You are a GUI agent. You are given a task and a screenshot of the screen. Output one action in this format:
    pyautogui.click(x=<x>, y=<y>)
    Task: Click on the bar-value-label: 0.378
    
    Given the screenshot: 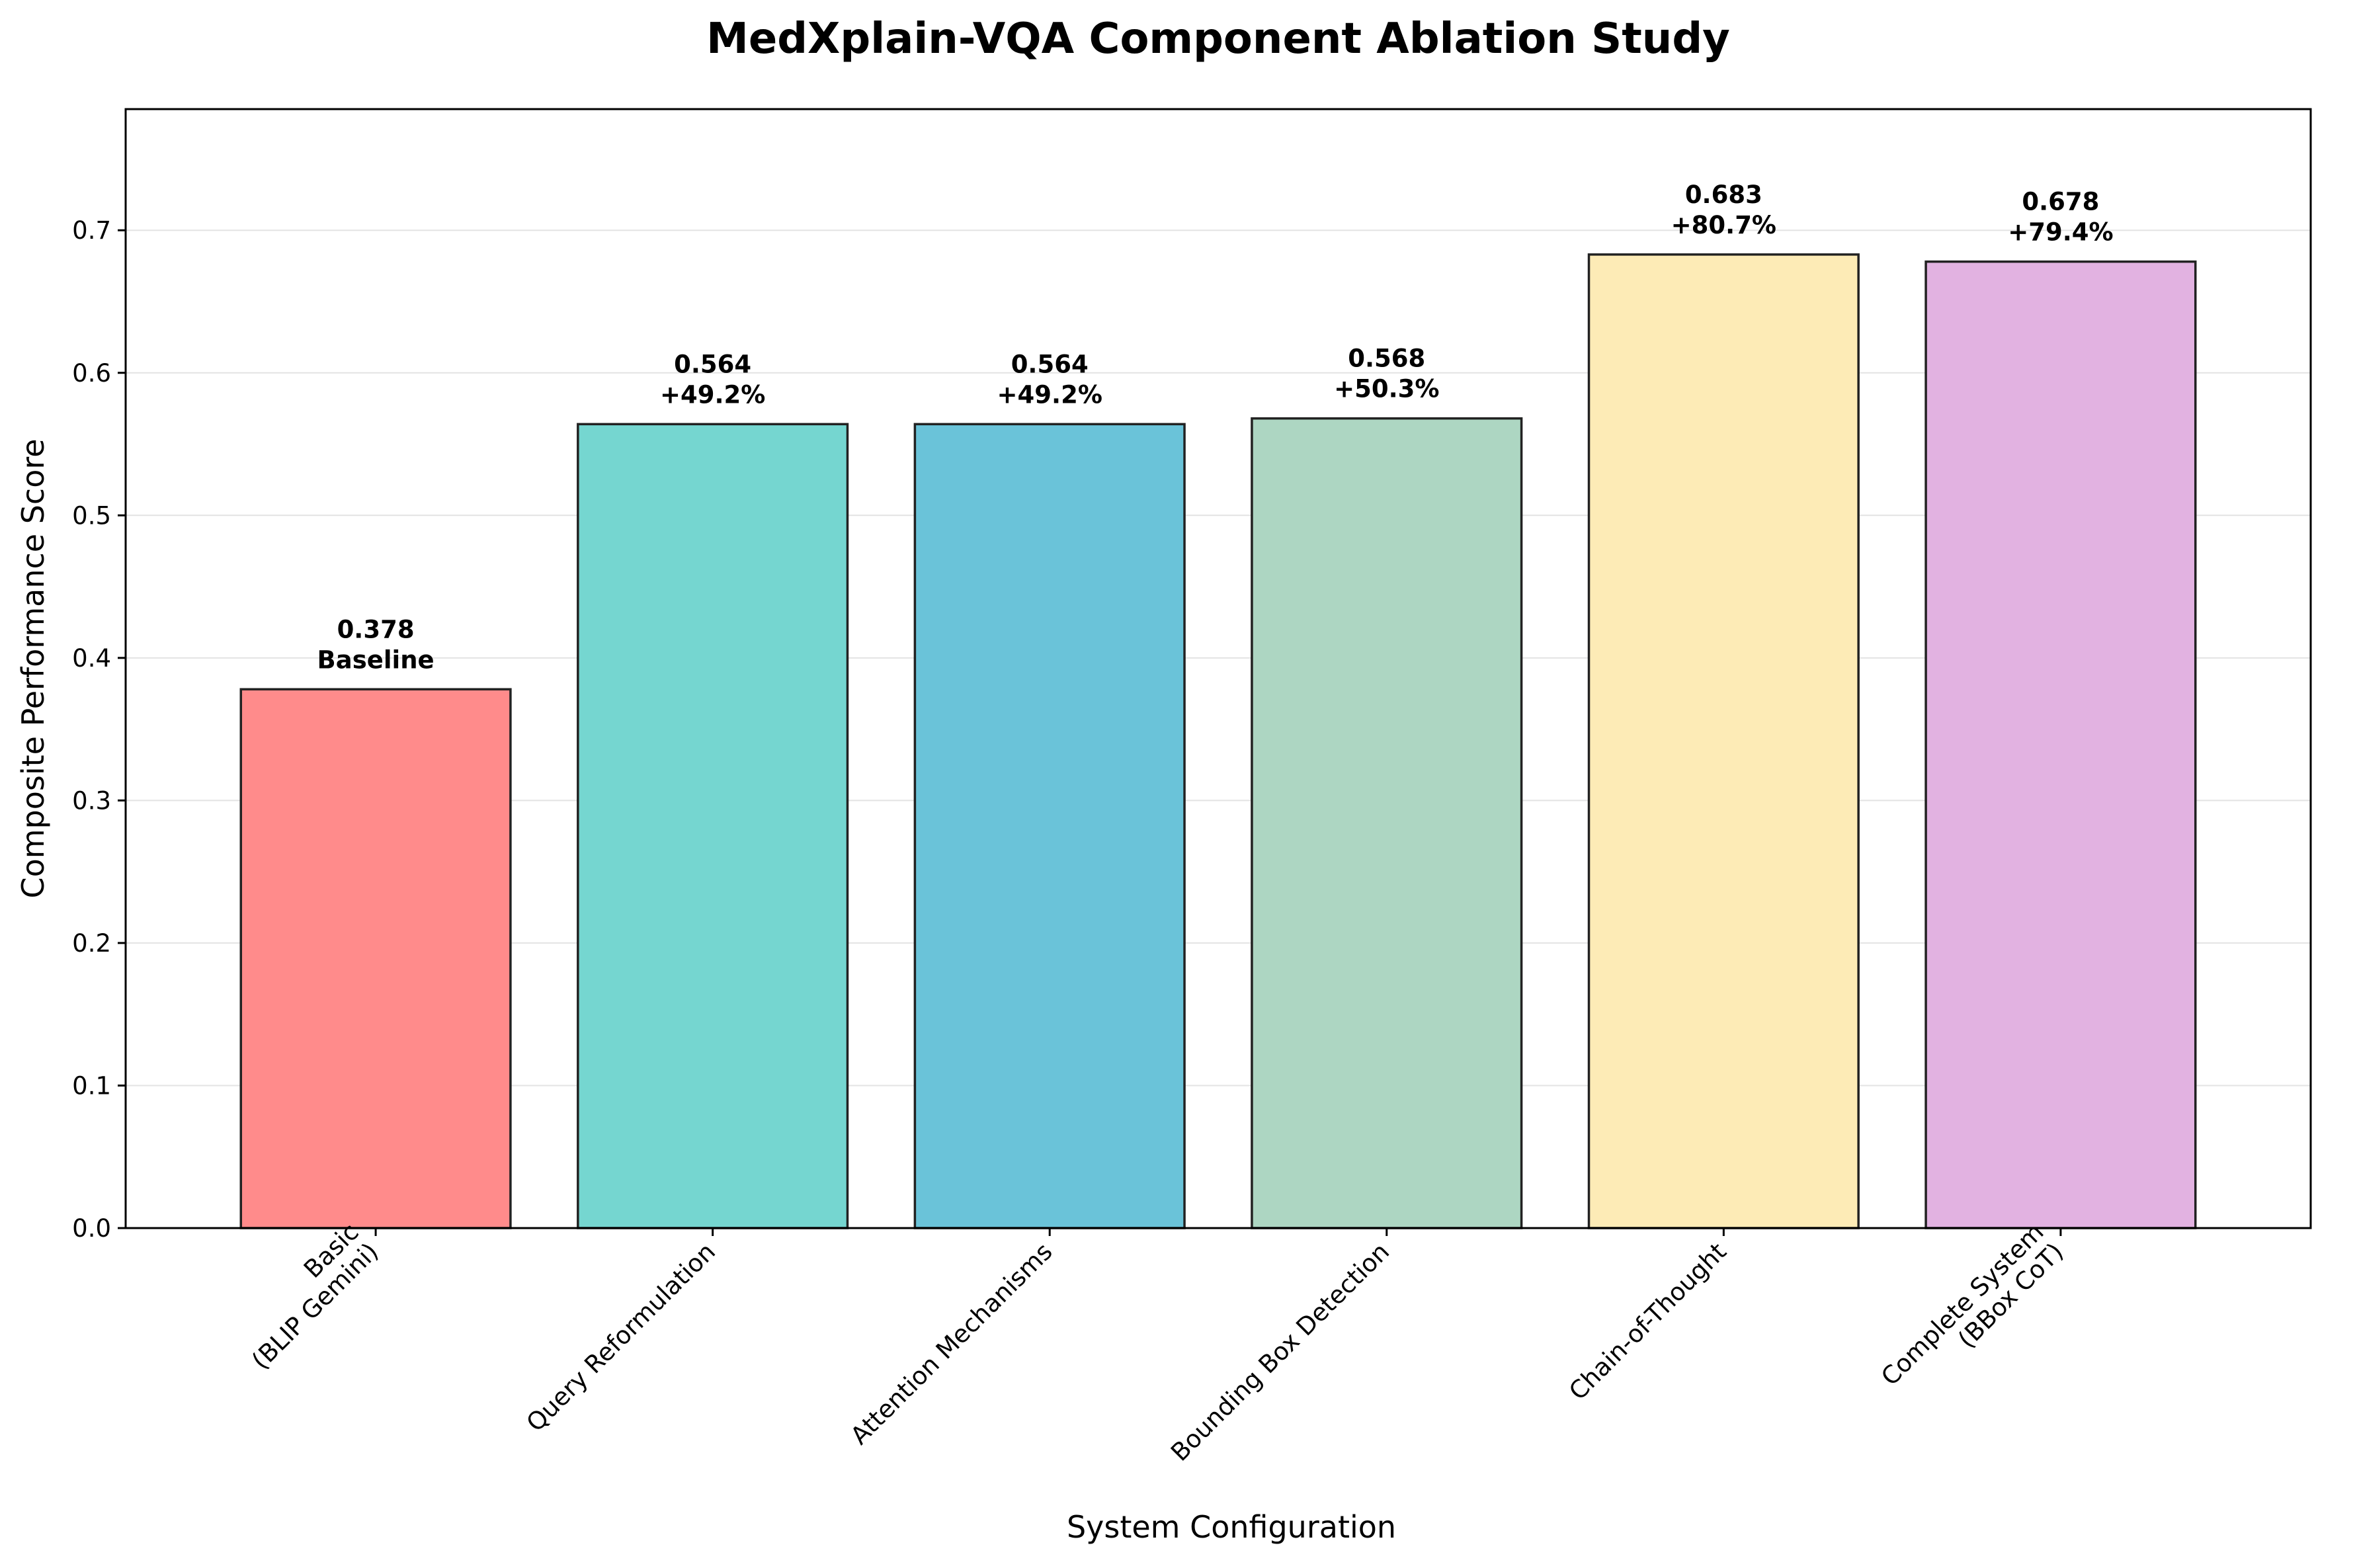 What is the action you would take?
    pyautogui.click(x=376, y=629)
    